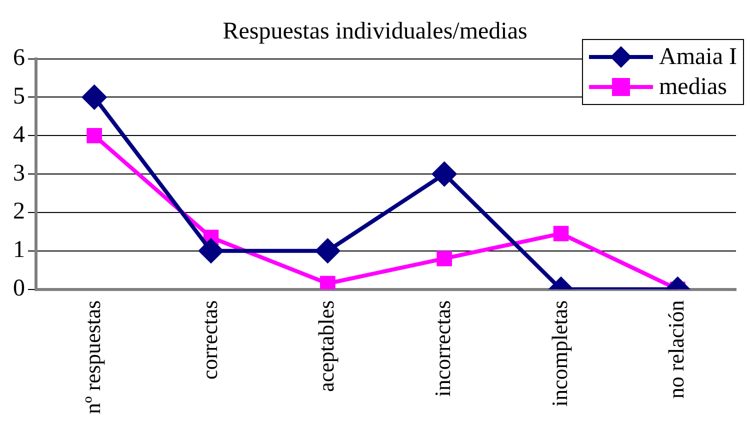  I want to click on x-tick-label: aceptables, so click(325, 346).